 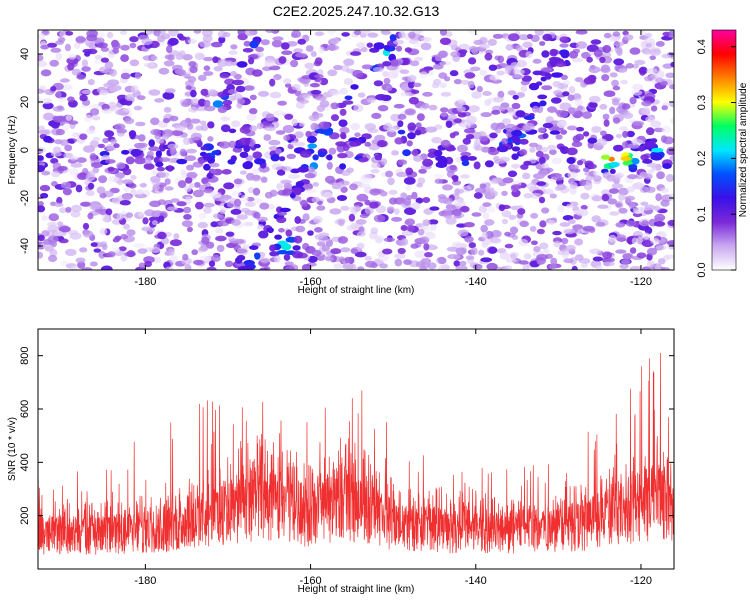 I want to click on figure-title: C2E2.2025.247.10.32.G13, so click(x=356, y=11).